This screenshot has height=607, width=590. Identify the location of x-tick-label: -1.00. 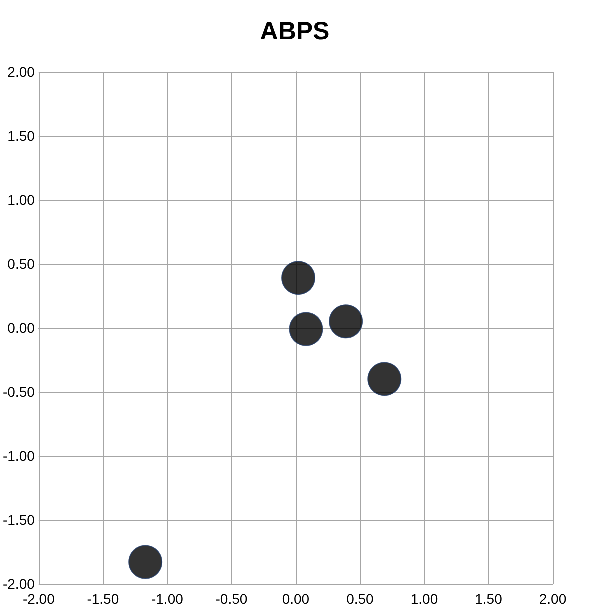
(167, 599).